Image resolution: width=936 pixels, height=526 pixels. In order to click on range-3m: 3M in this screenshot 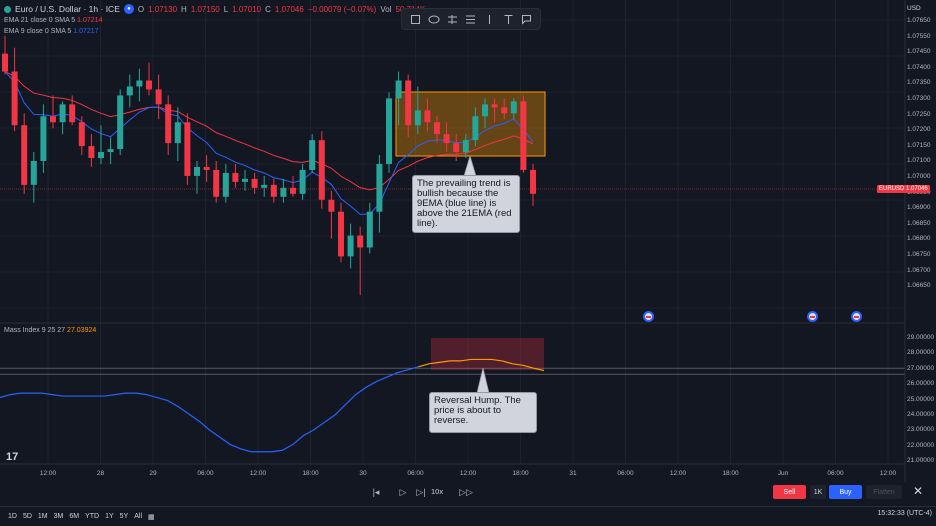, I will do `click(58, 516)`.